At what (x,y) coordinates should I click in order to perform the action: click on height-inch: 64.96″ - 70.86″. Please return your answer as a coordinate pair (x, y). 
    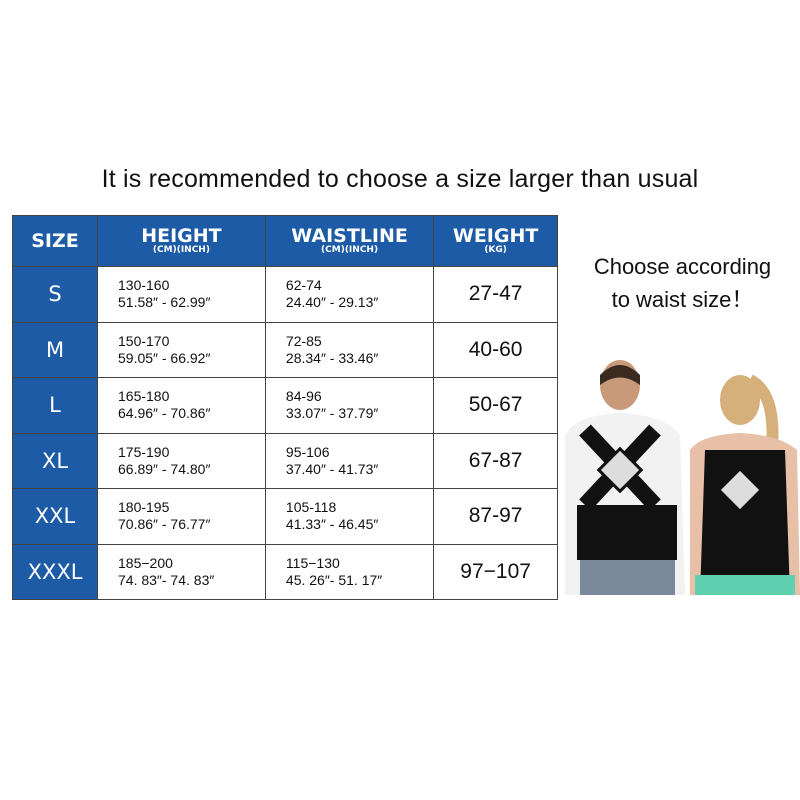
    Looking at the image, I should click on (164, 413).